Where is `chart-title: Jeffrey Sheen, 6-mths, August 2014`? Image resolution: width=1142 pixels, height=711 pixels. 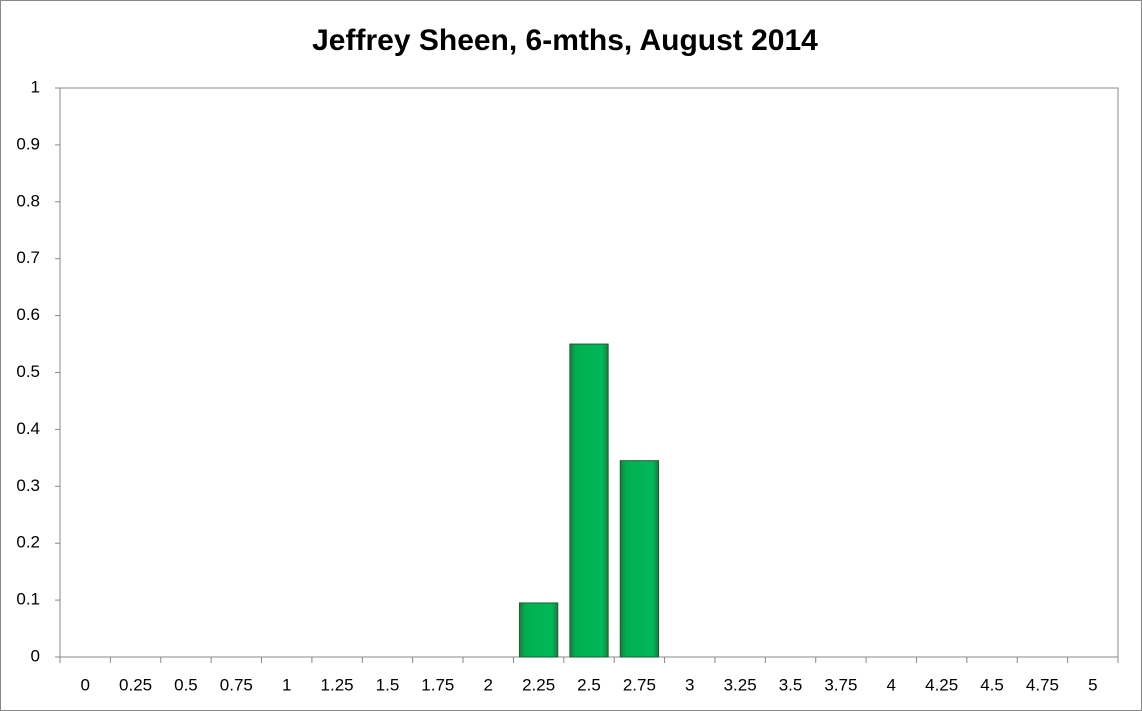 chart-title: Jeffrey Sheen, 6-mths, August 2014 is located at coordinates (565, 40).